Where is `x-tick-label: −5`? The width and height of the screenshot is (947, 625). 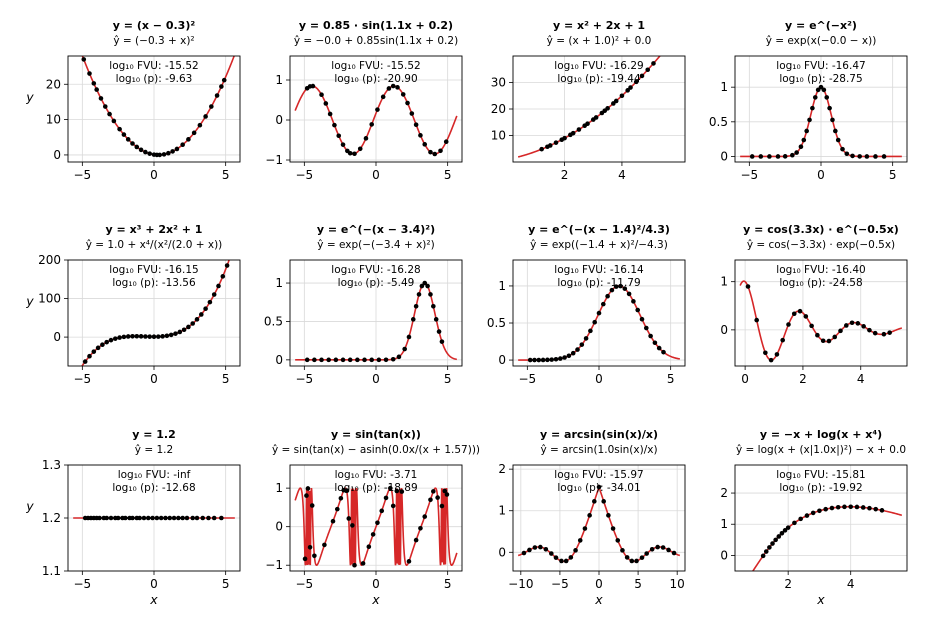
x-tick-label: −5 is located at coordinates (82, 379).